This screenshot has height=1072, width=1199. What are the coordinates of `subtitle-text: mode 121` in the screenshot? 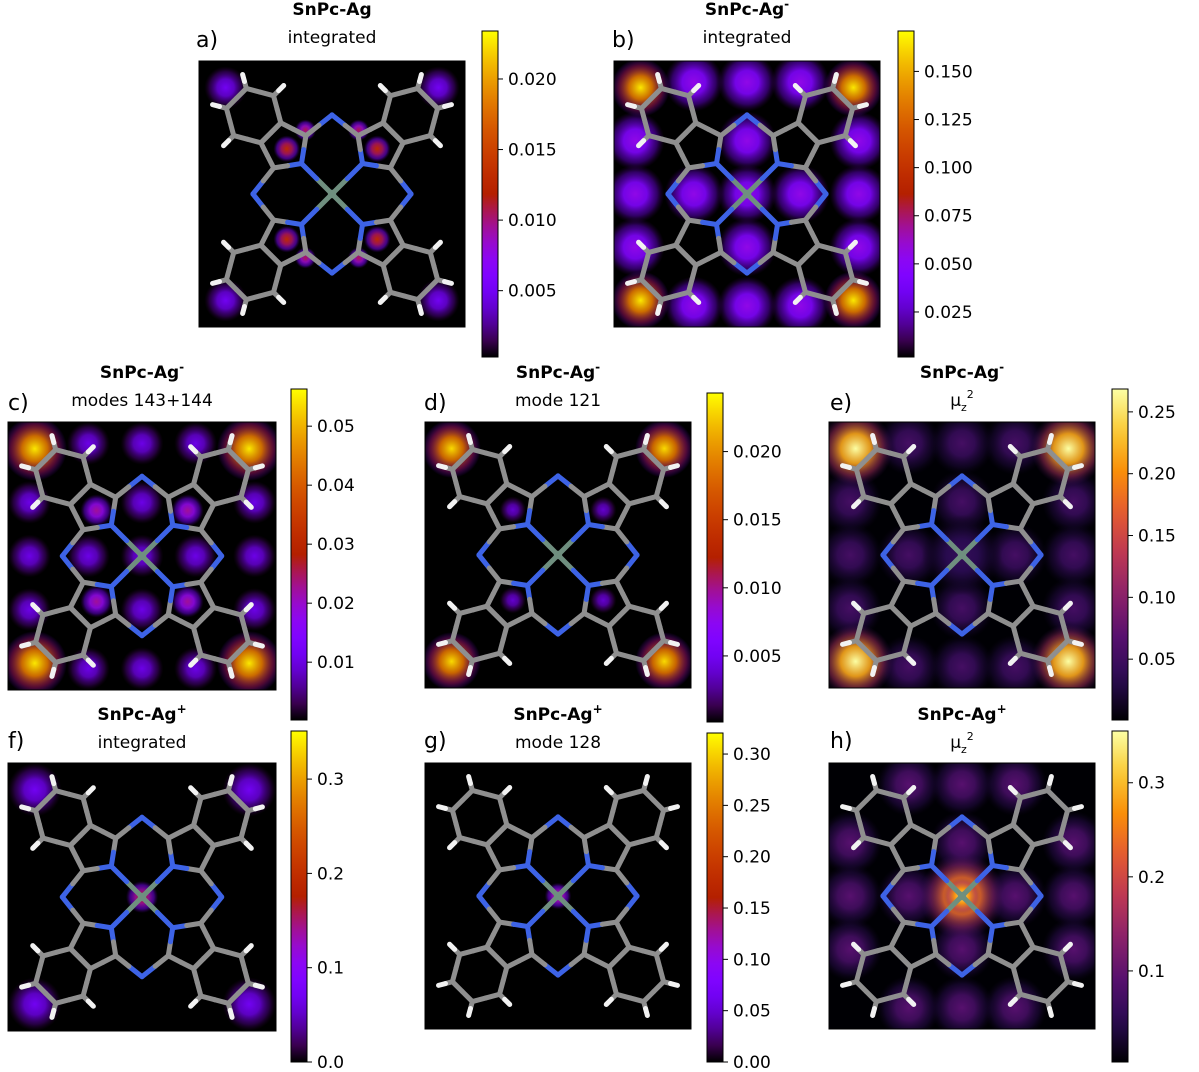 It's located at (558, 401).